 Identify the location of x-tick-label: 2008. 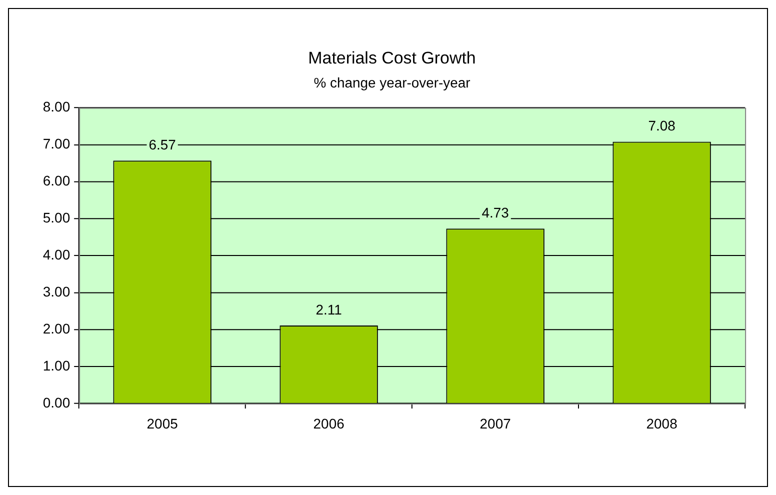
(662, 424).